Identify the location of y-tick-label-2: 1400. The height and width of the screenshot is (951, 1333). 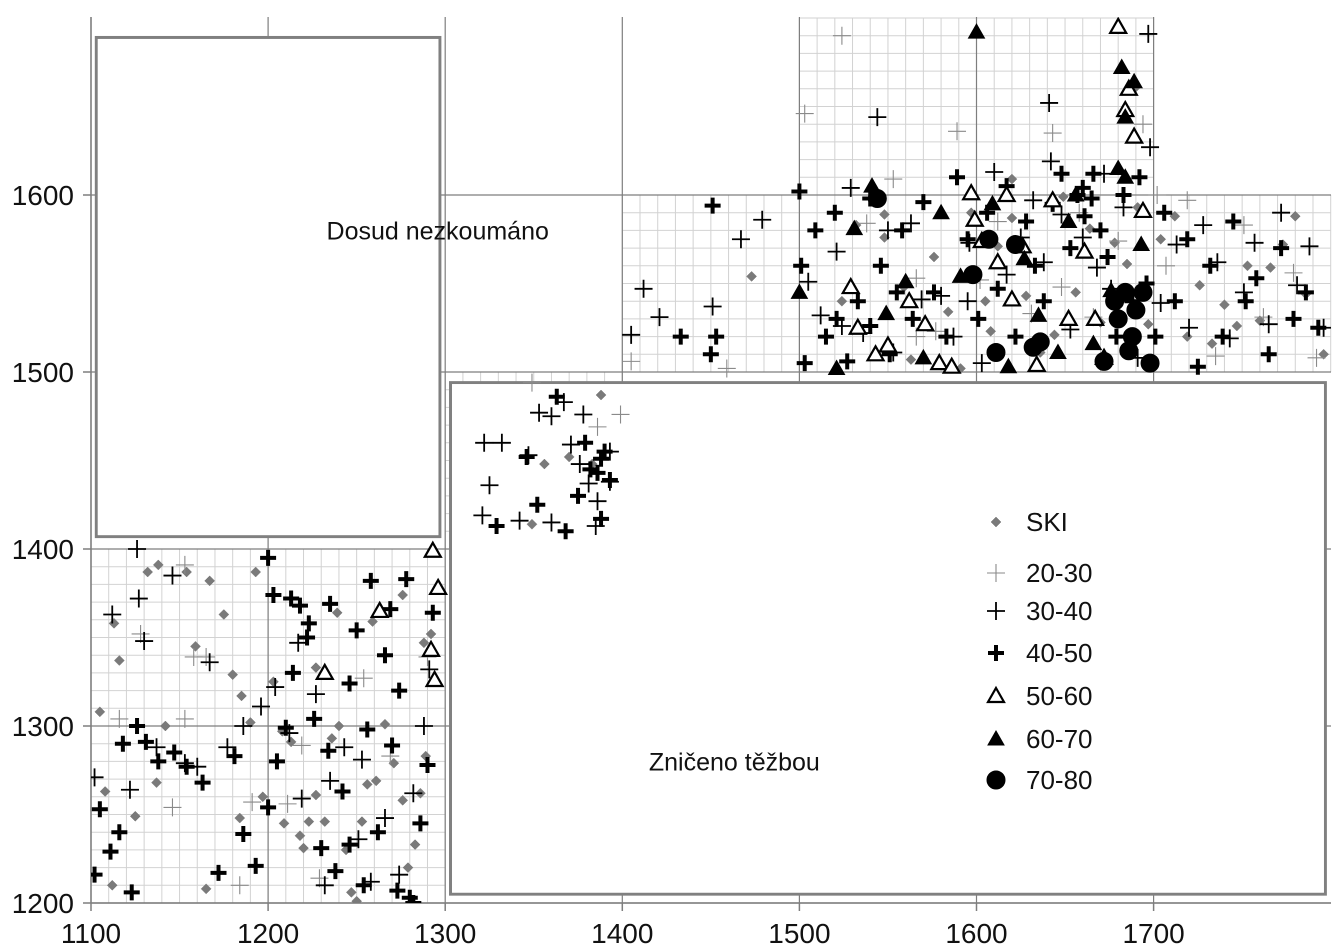
(43, 549).